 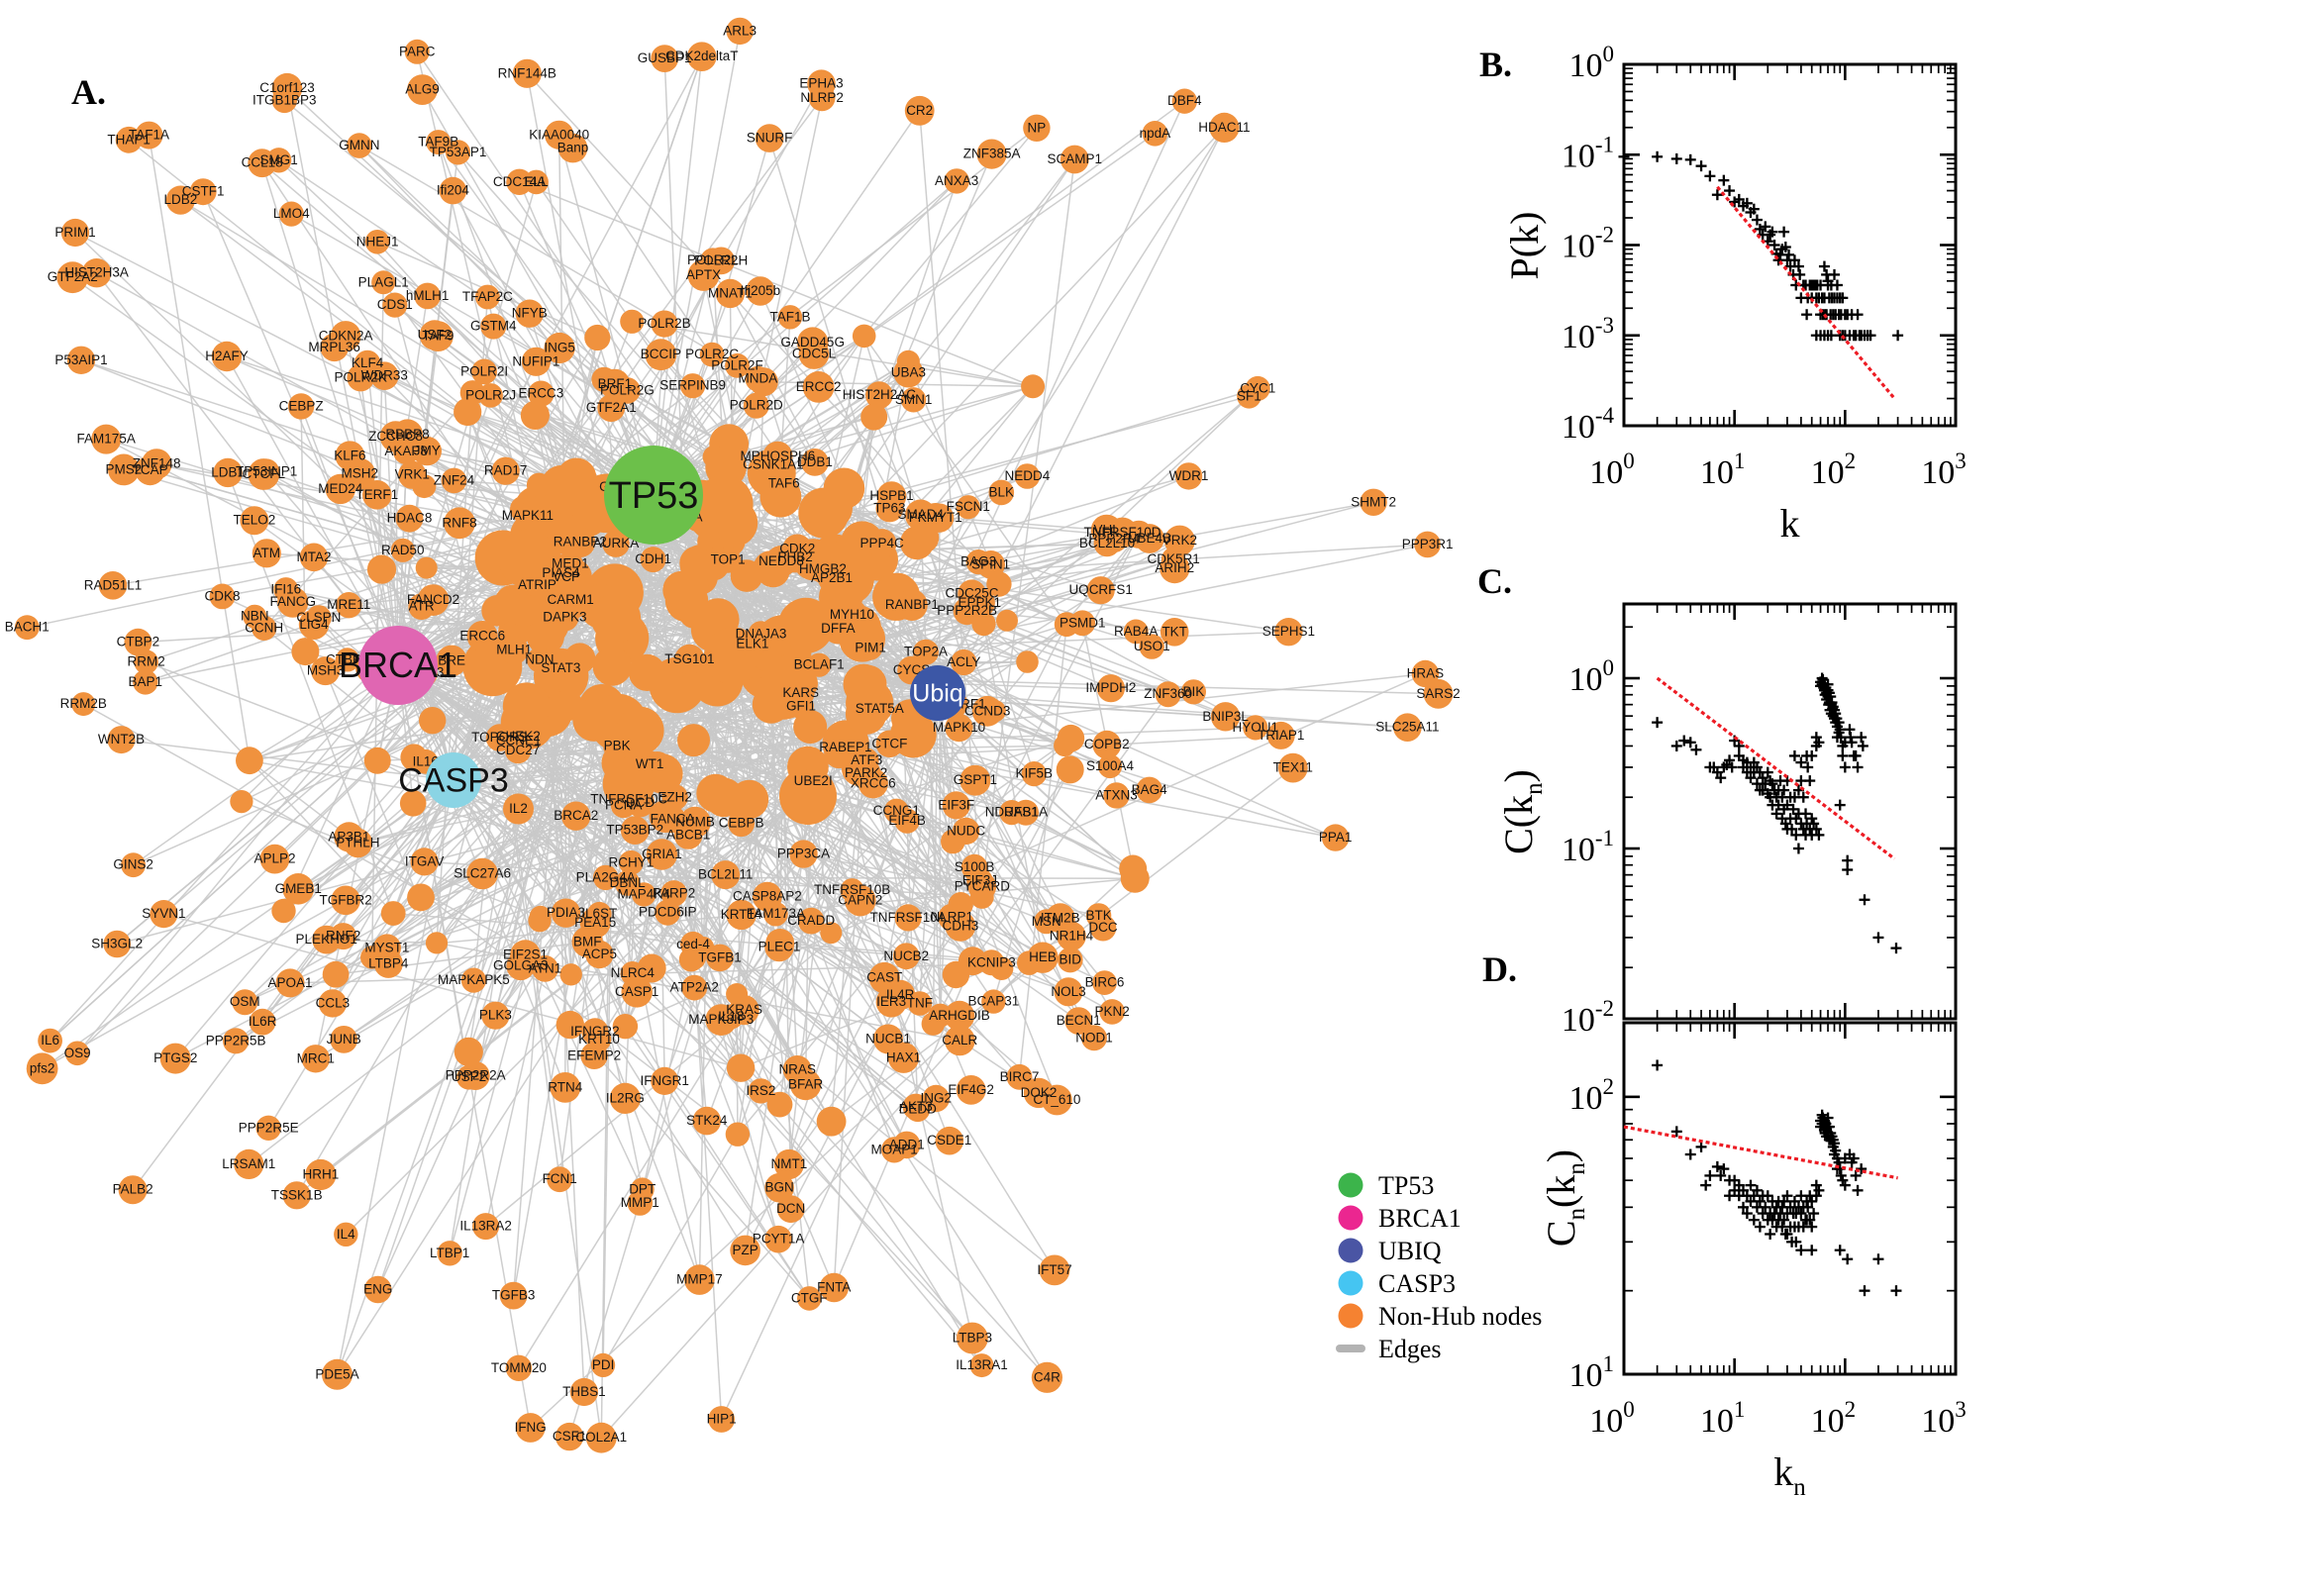 What do you see at coordinates (626, 1097) in the screenshot?
I see `network-node-label: IL2RG` at bounding box center [626, 1097].